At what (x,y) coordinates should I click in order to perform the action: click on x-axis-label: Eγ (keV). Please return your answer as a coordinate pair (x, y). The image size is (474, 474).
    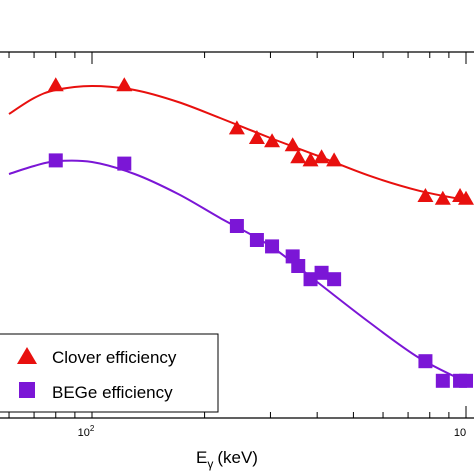
    Looking at the image, I should click on (227, 459).